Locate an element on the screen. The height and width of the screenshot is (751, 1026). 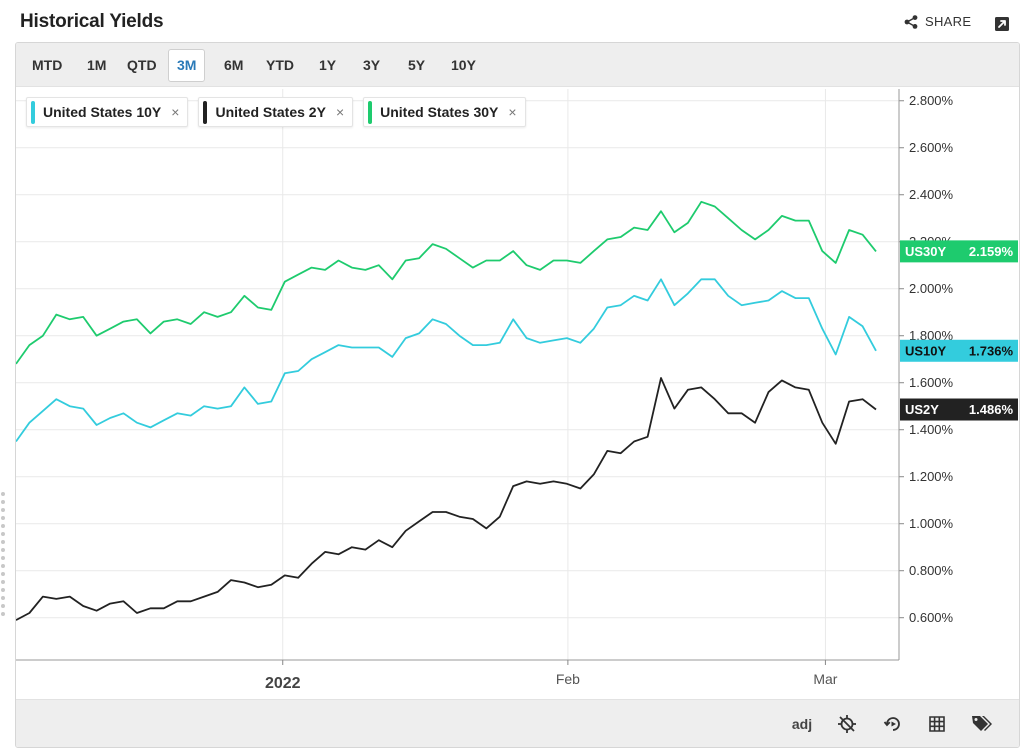
range-ytd: YTD is located at coordinates (280, 65).